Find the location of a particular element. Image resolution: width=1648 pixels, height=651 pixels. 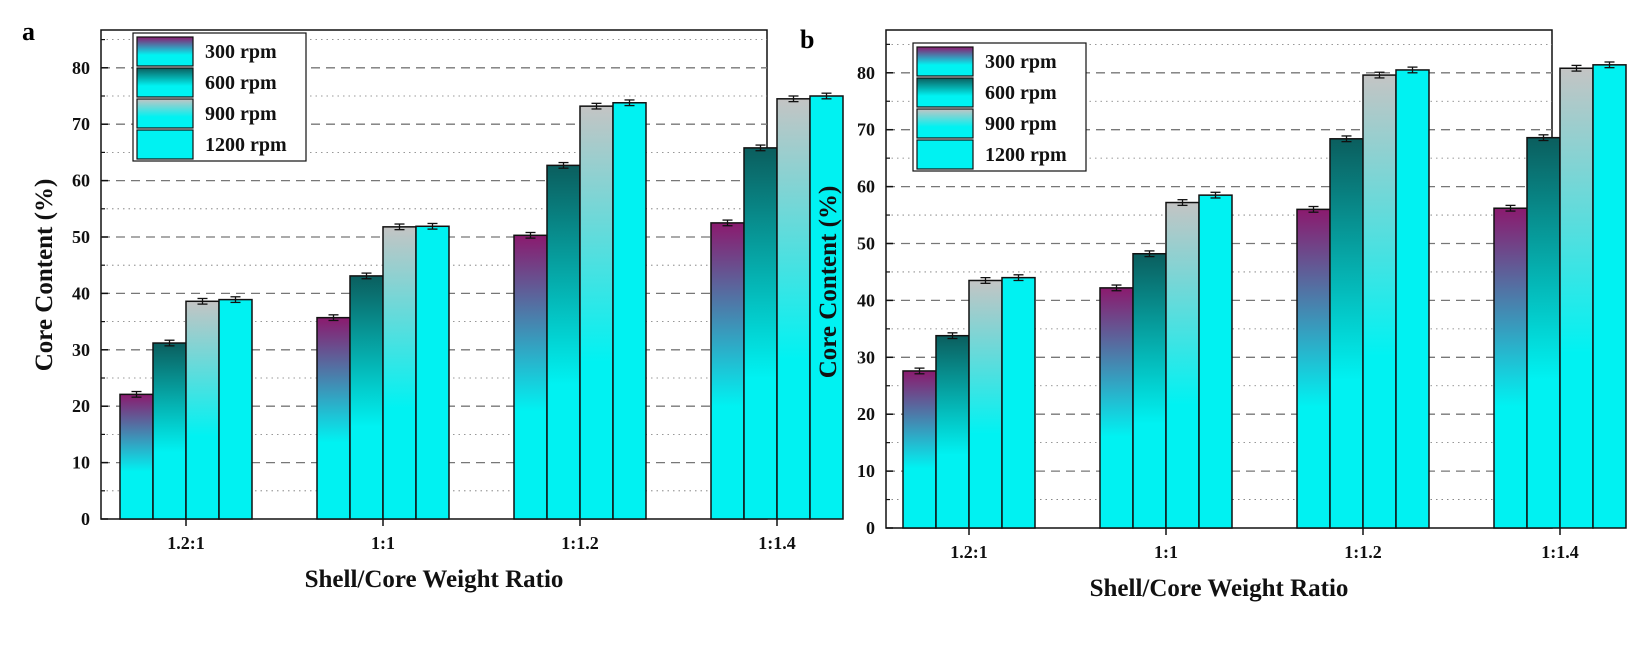

x-tick-label-b: 1.2:1 is located at coordinates (969, 552).